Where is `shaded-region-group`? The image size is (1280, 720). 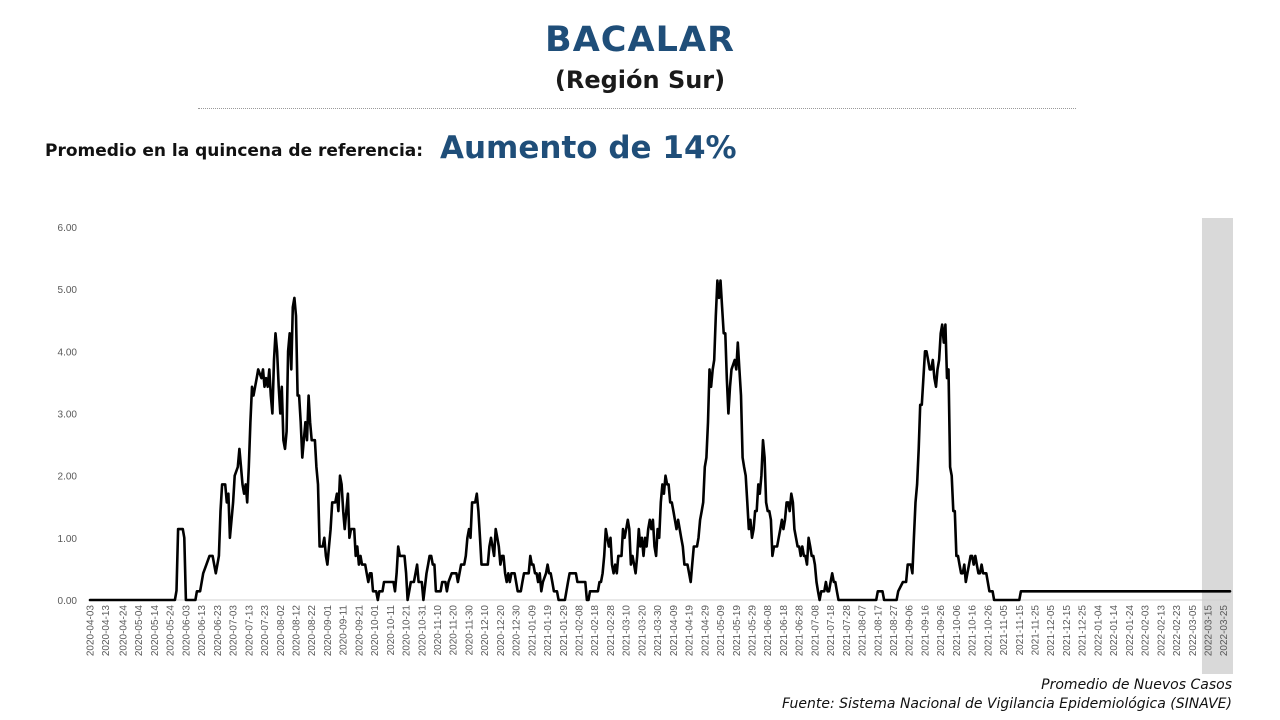 shaded-region-group is located at coordinates (1217, 446).